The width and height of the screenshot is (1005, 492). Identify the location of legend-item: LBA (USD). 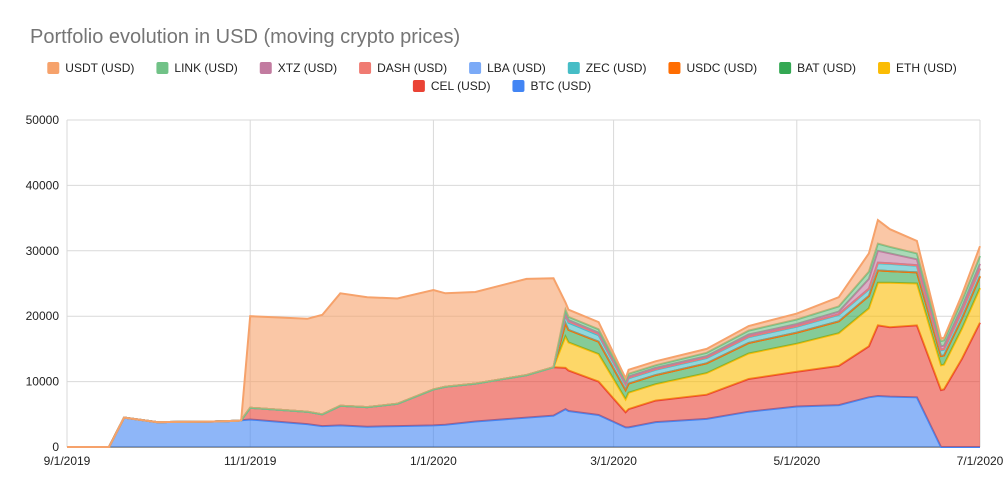
(507, 68).